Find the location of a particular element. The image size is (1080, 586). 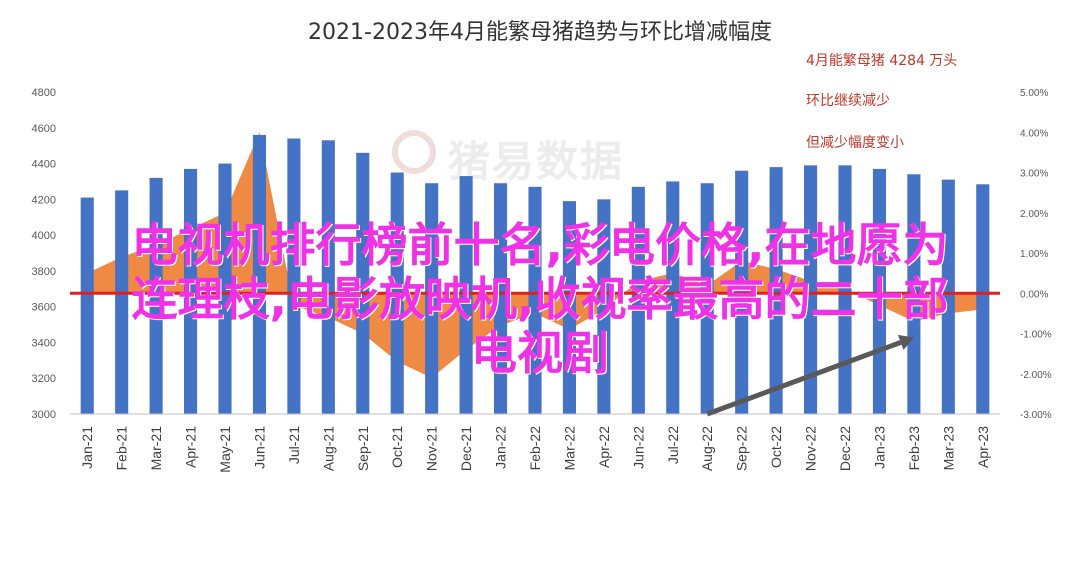

trend-arrow-shaft is located at coordinates (804, 378).